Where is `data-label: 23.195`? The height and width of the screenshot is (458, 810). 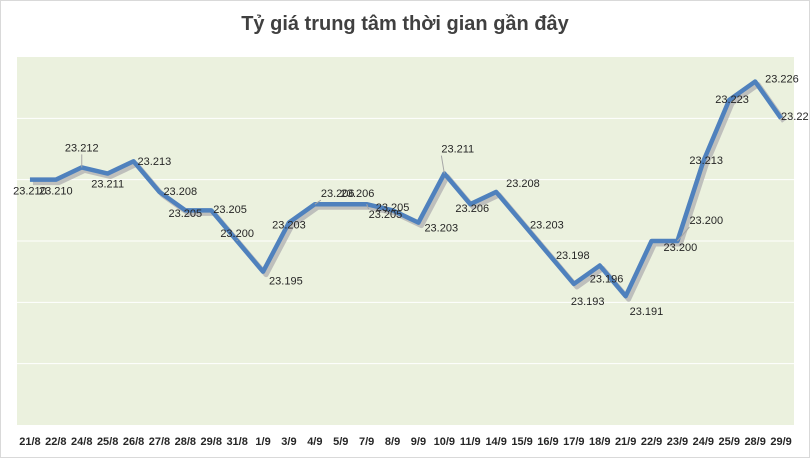 data-label: 23.195 is located at coordinates (286, 282).